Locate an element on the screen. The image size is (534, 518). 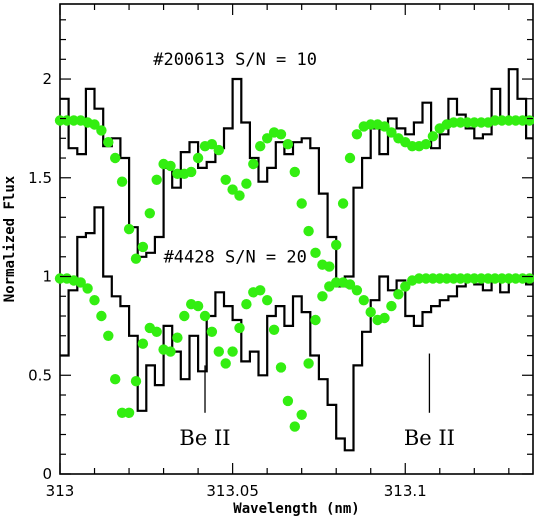
line-marker-layer: Be II Be II is located at coordinates (317, 401).